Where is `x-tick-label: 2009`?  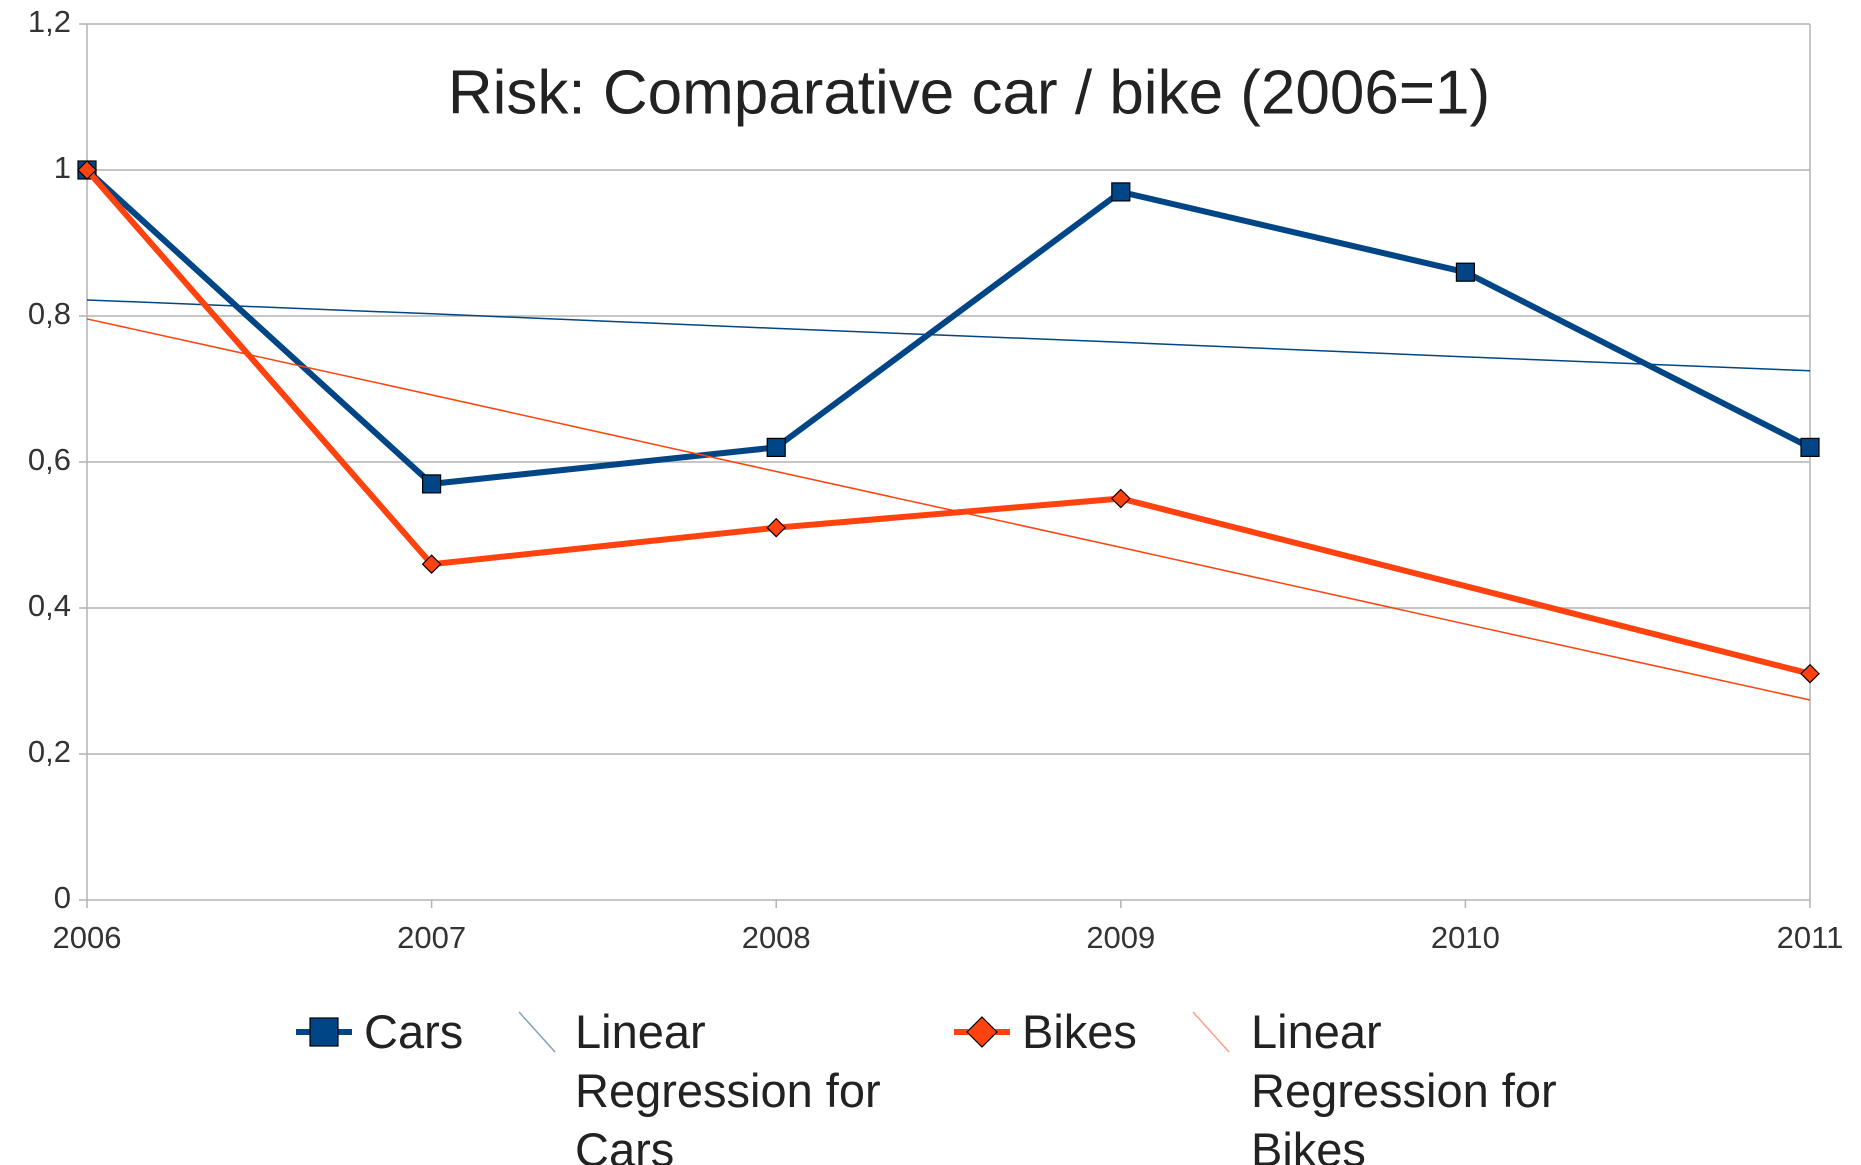 x-tick-label: 2009 is located at coordinates (1120, 937).